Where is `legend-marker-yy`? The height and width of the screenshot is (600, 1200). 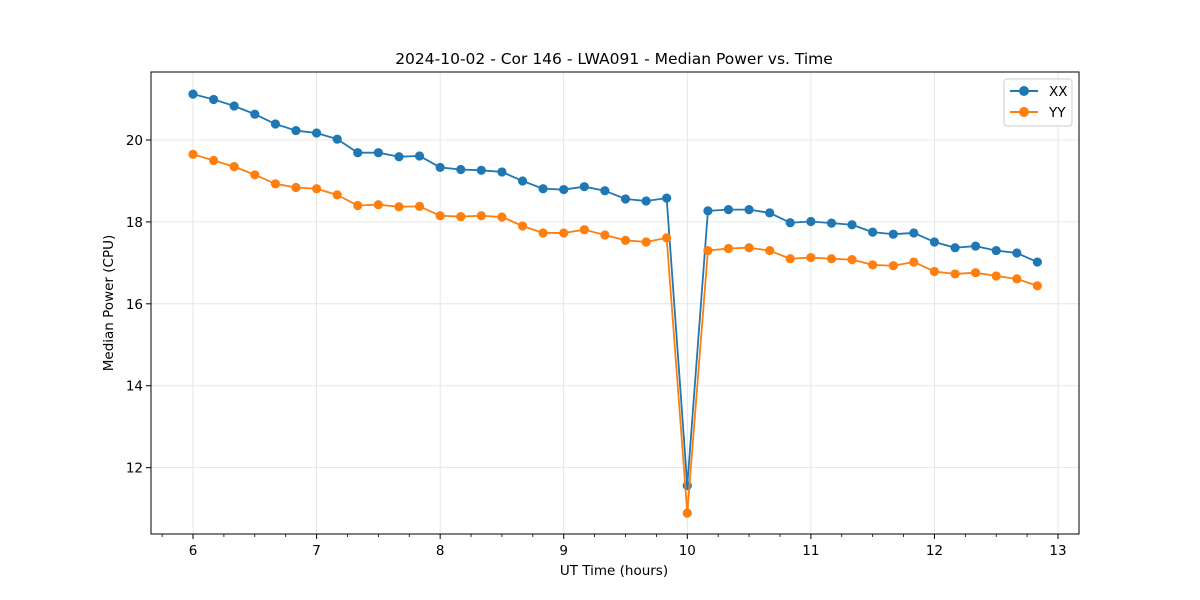 legend-marker-yy is located at coordinates (1024, 112).